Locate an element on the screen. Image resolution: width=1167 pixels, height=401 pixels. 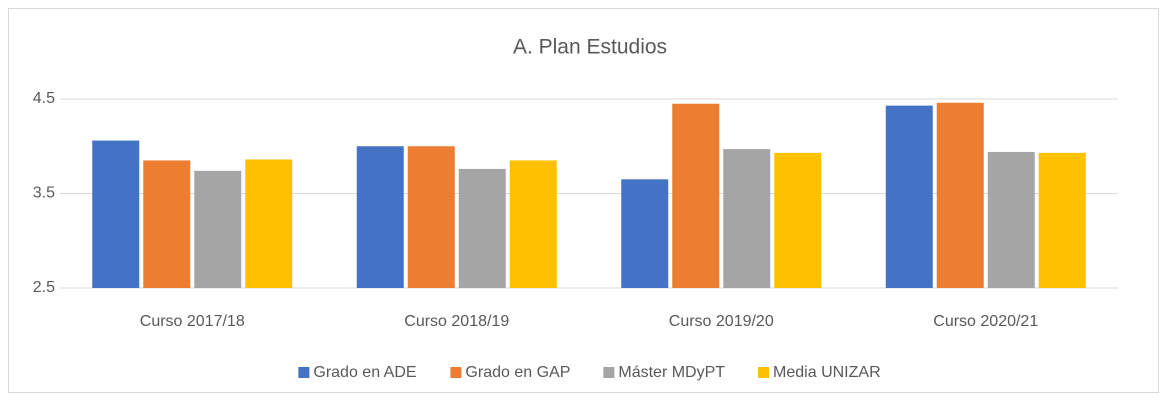
legend-label: Media UNIZAR is located at coordinates (827, 372).